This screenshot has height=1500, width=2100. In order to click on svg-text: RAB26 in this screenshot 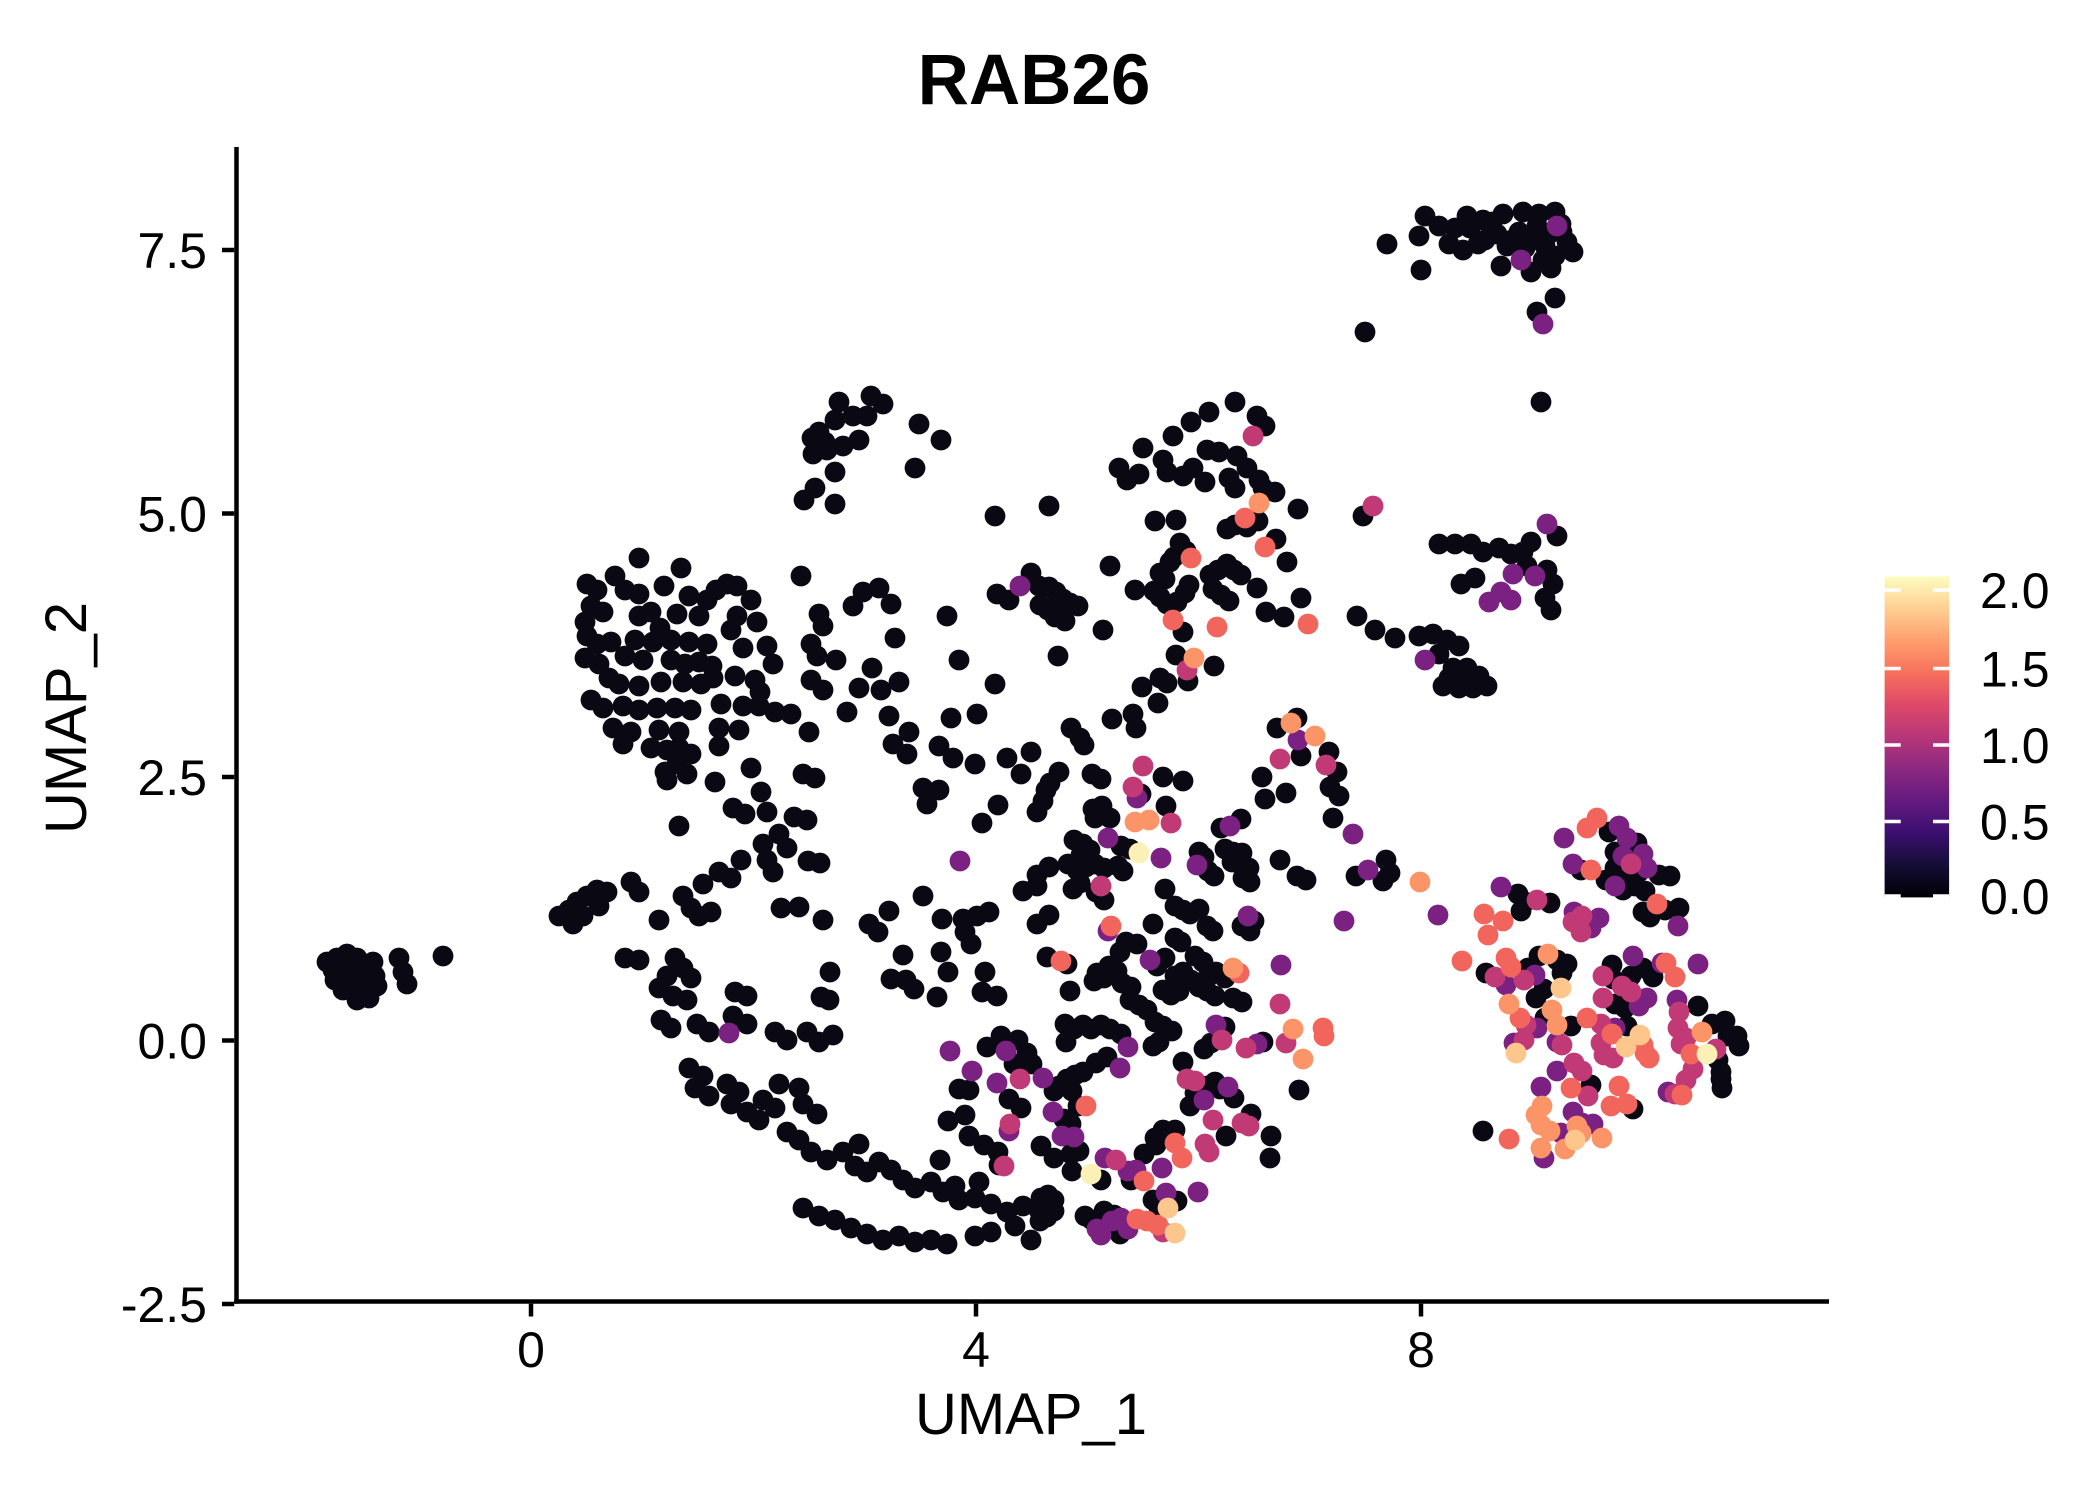, I will do `click(1034, 80)`.